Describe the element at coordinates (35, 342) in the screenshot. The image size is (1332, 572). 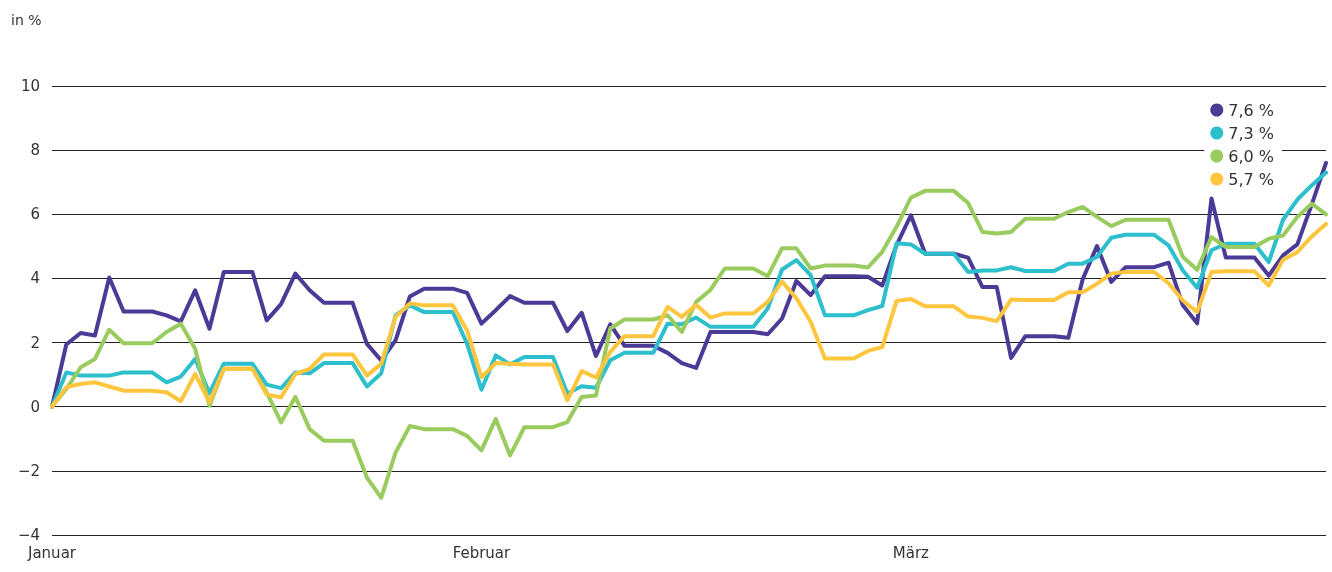
I see `y-tick-label: 2` at that location.